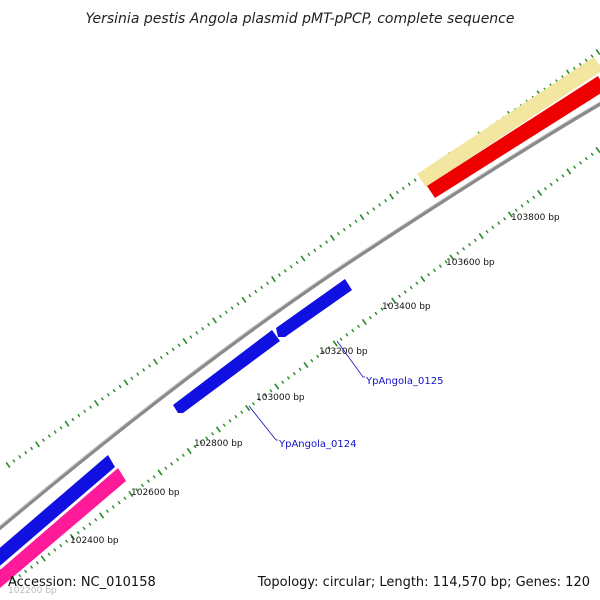  Describe the element at coordinates (94, 541) in the screenshot. I see `scale-label-102400: 102400 bp` at that location.